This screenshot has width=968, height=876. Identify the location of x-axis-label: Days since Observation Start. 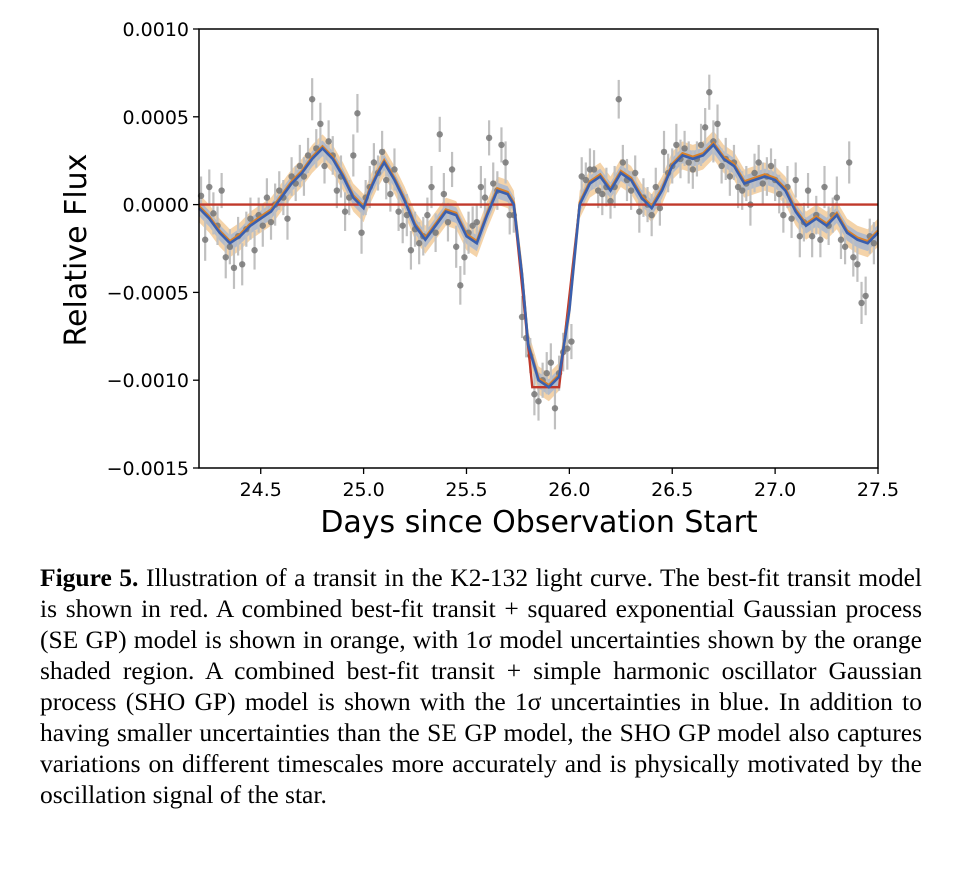
(539, 522).